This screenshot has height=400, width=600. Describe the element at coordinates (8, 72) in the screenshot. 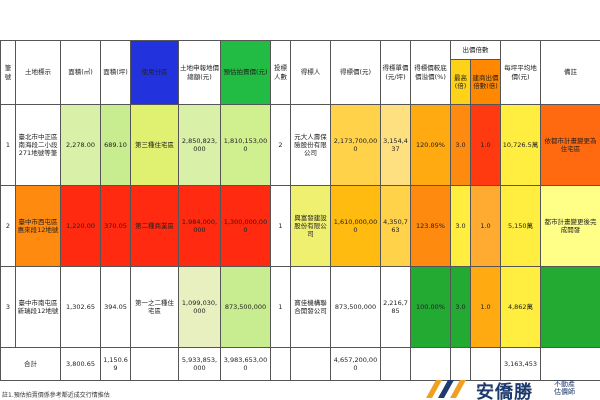

I see `column-header: 筆號` at that location.